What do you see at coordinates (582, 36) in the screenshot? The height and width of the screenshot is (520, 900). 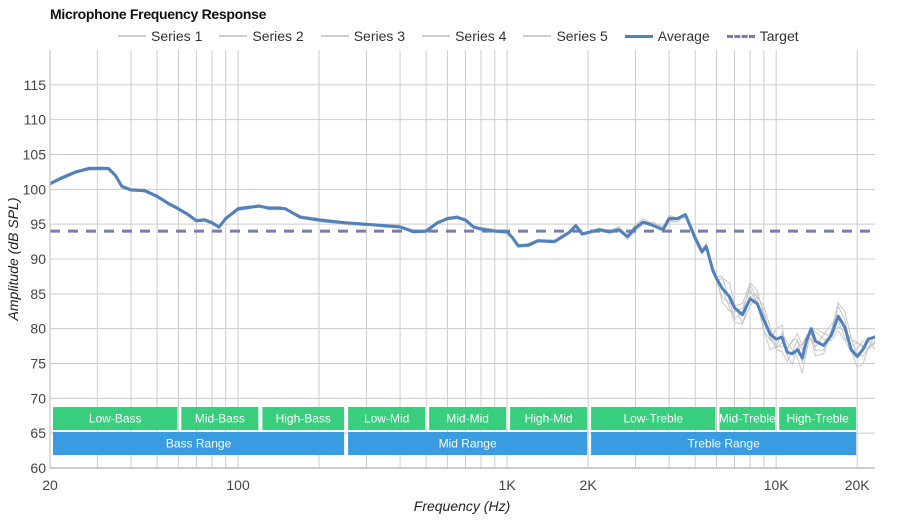 I see `legend-label: Series 5` at bounding box center [582, 36].